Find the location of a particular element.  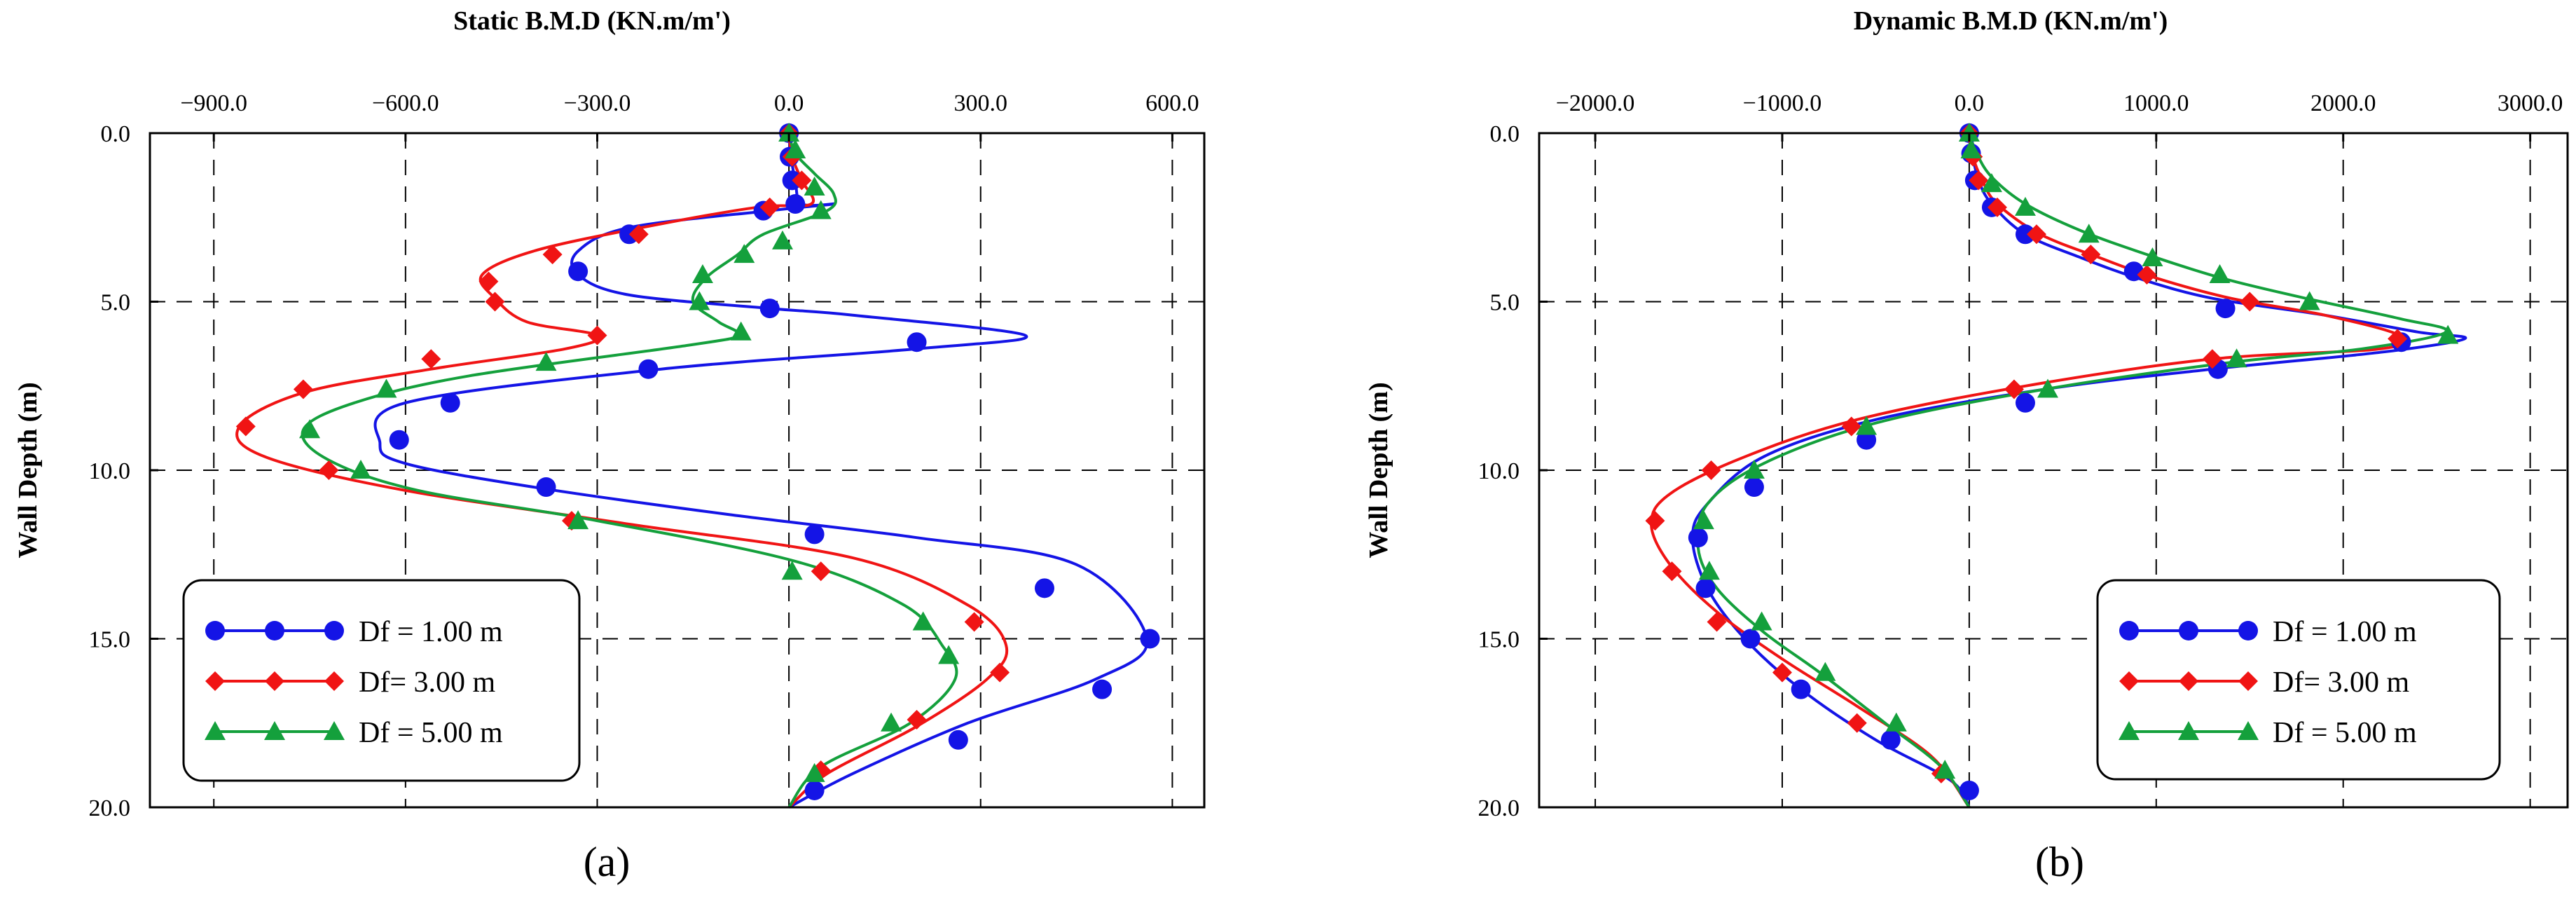

dynamic-y-tick-label: 5.0 is located at coordinates (1505, 303).